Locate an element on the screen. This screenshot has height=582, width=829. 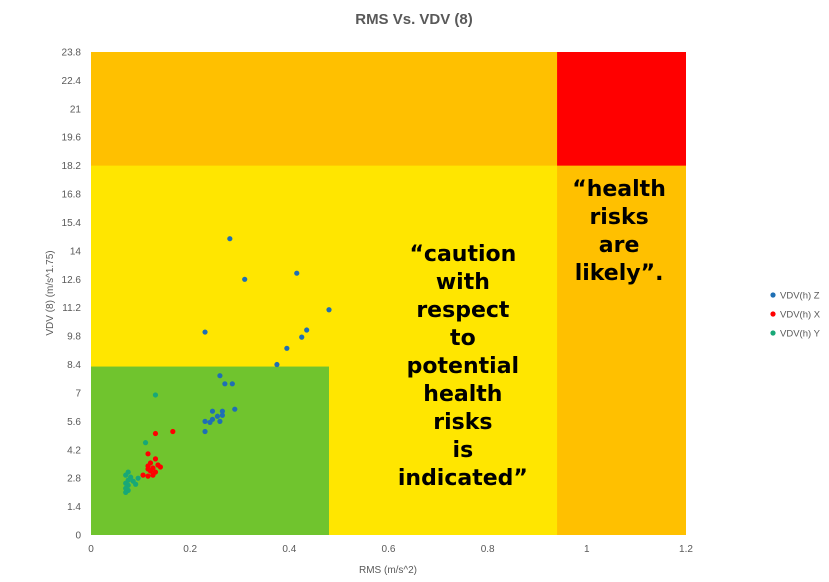
y-tick-label: 7 is located at coordinates (78, 393).